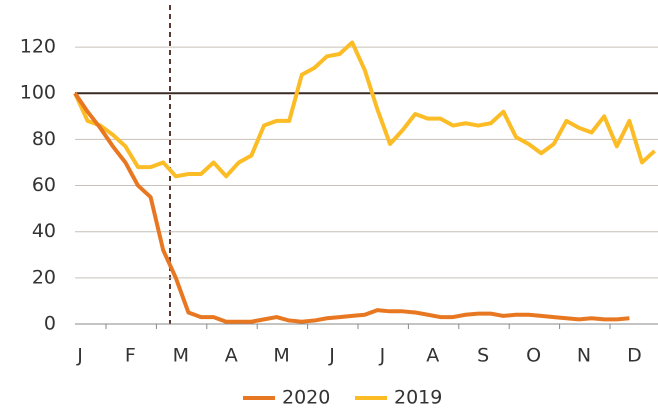 The width and height of the screenshot is (658, 411). I want to click on x-tick-label: N, so click(584, 356).